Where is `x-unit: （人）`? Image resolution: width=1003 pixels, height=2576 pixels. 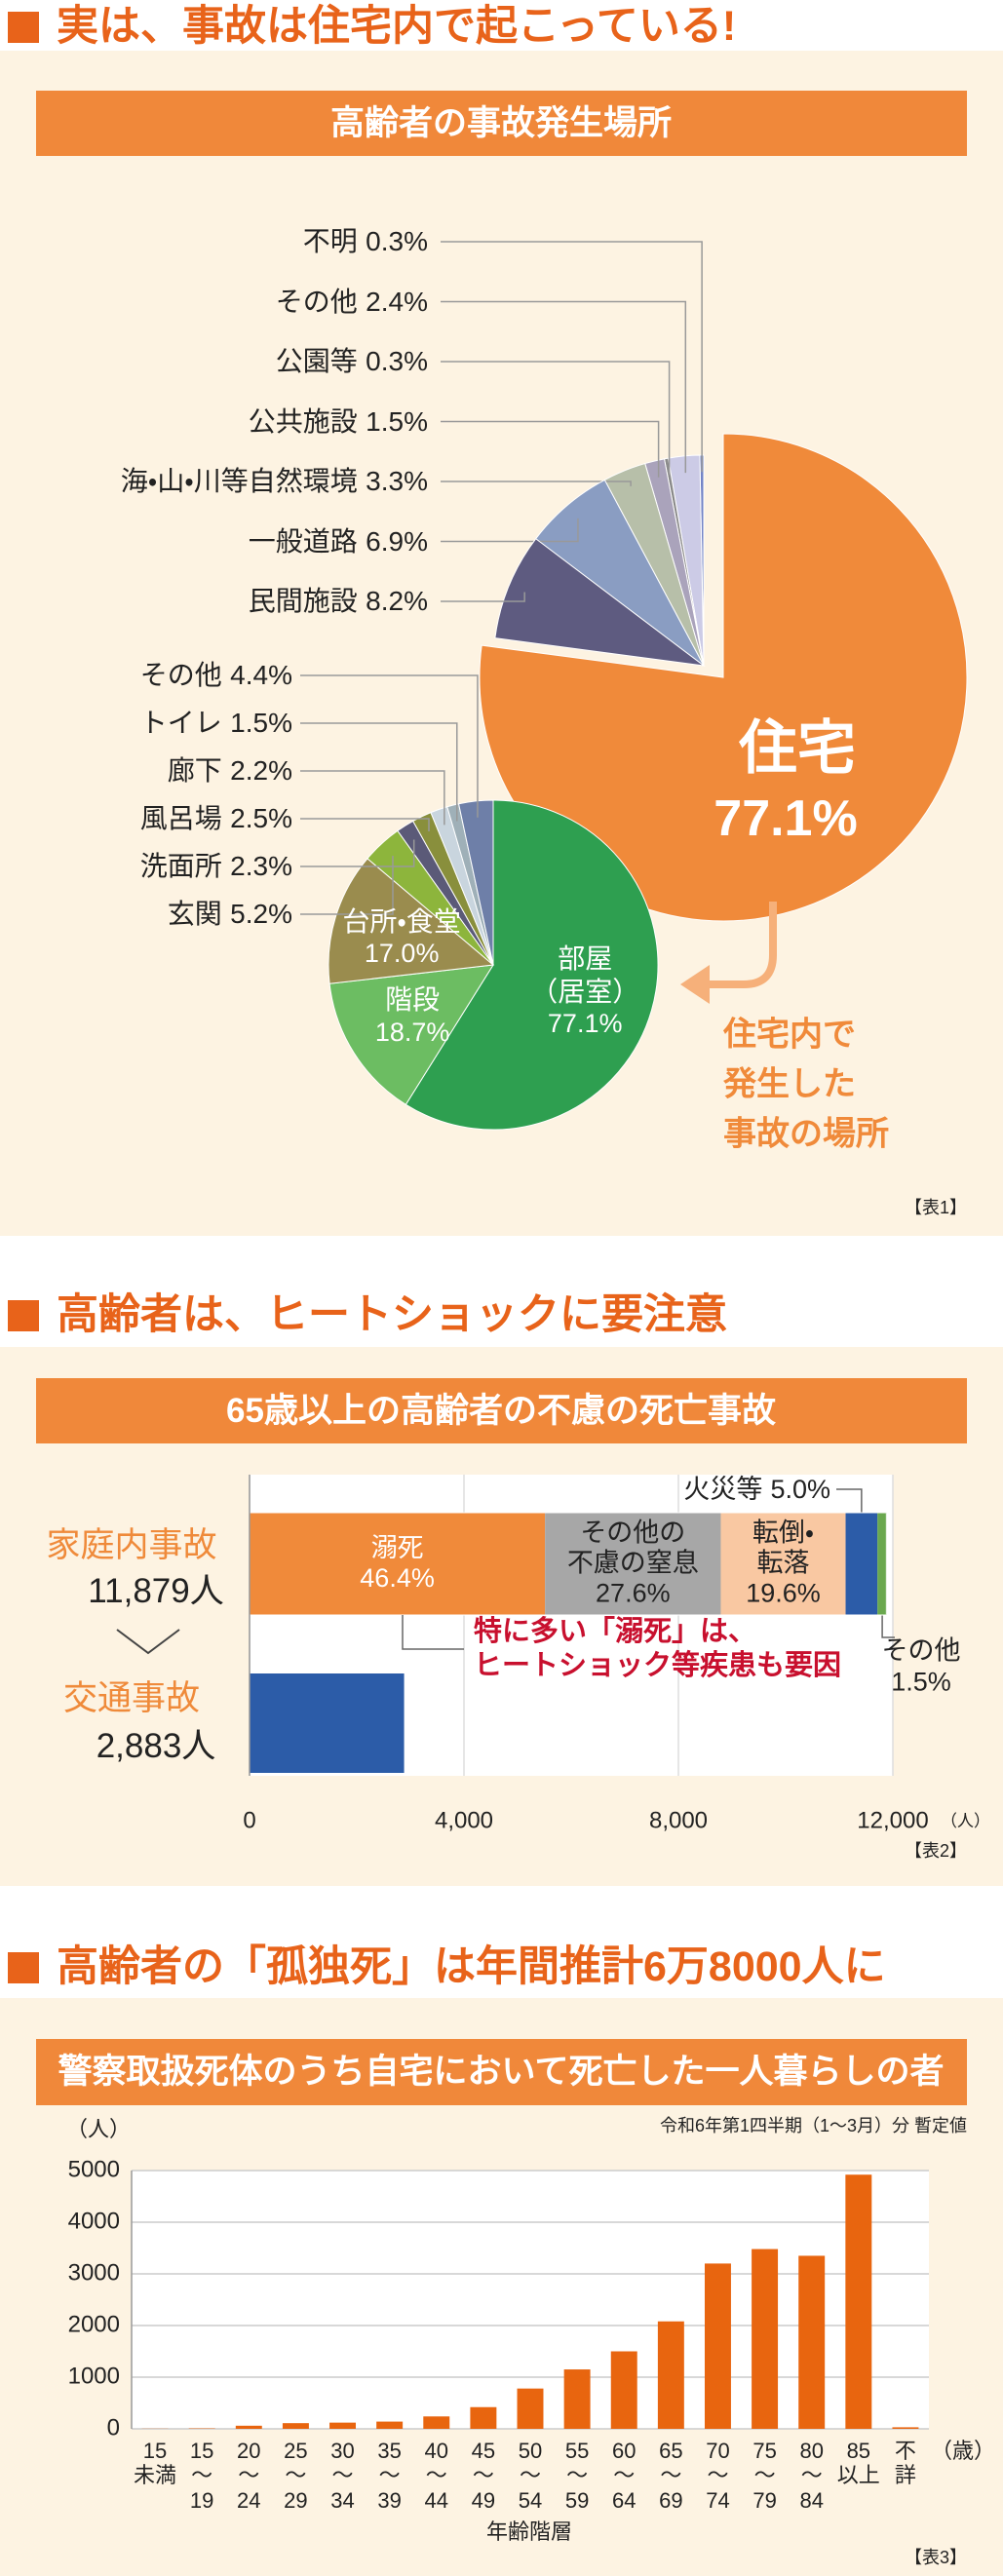
x-unit: （人） is located at coordinates (965, 1820).